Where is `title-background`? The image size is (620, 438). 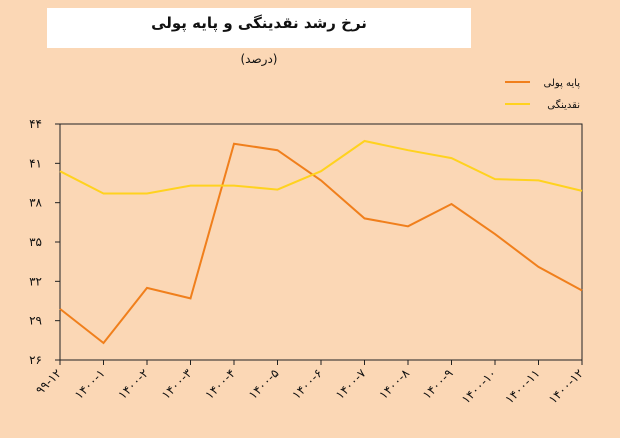 title-background is located at coordinates (259, 28).